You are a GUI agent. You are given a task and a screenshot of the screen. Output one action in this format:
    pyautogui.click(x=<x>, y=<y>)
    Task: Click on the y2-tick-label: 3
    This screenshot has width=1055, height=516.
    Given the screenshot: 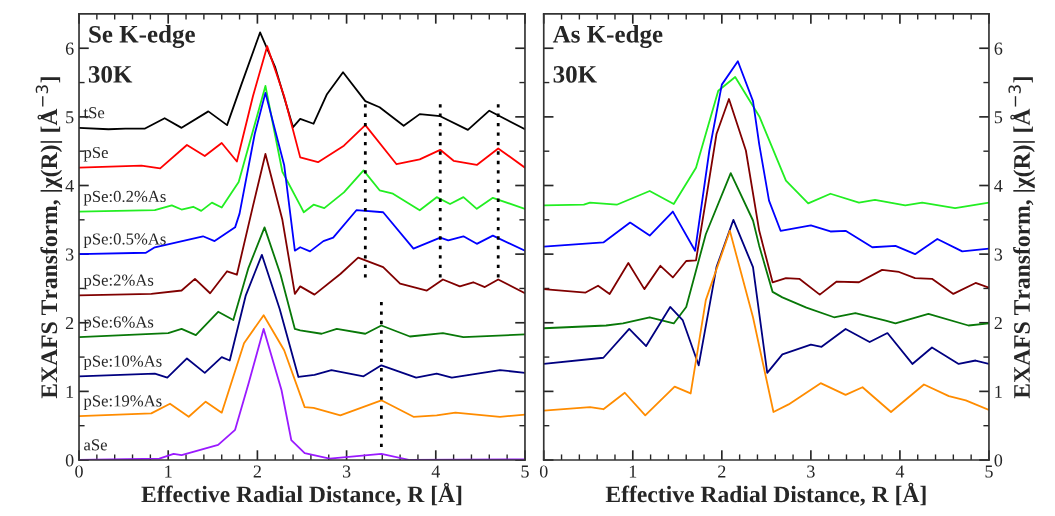 What is the action you would take?
    pyautogui.click(x=998, y=254)
    